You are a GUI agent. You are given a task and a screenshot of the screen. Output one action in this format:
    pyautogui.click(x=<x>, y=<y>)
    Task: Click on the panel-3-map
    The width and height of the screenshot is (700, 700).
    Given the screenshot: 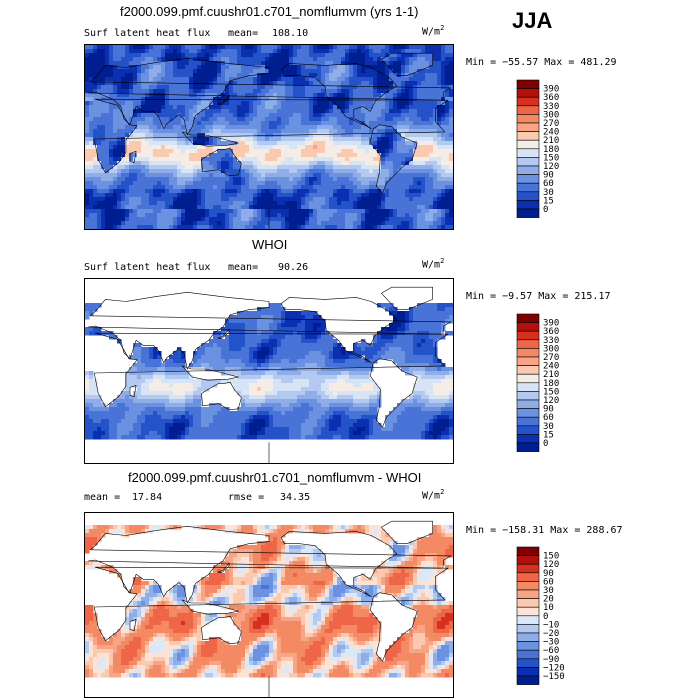 What is the action you would take?
    pyautogui.click(x=269, y=605)
    